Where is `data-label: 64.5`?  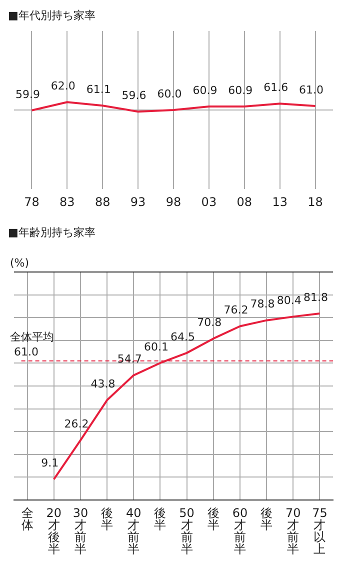
data-label: 64.5 is located at coordinates (183, 337).